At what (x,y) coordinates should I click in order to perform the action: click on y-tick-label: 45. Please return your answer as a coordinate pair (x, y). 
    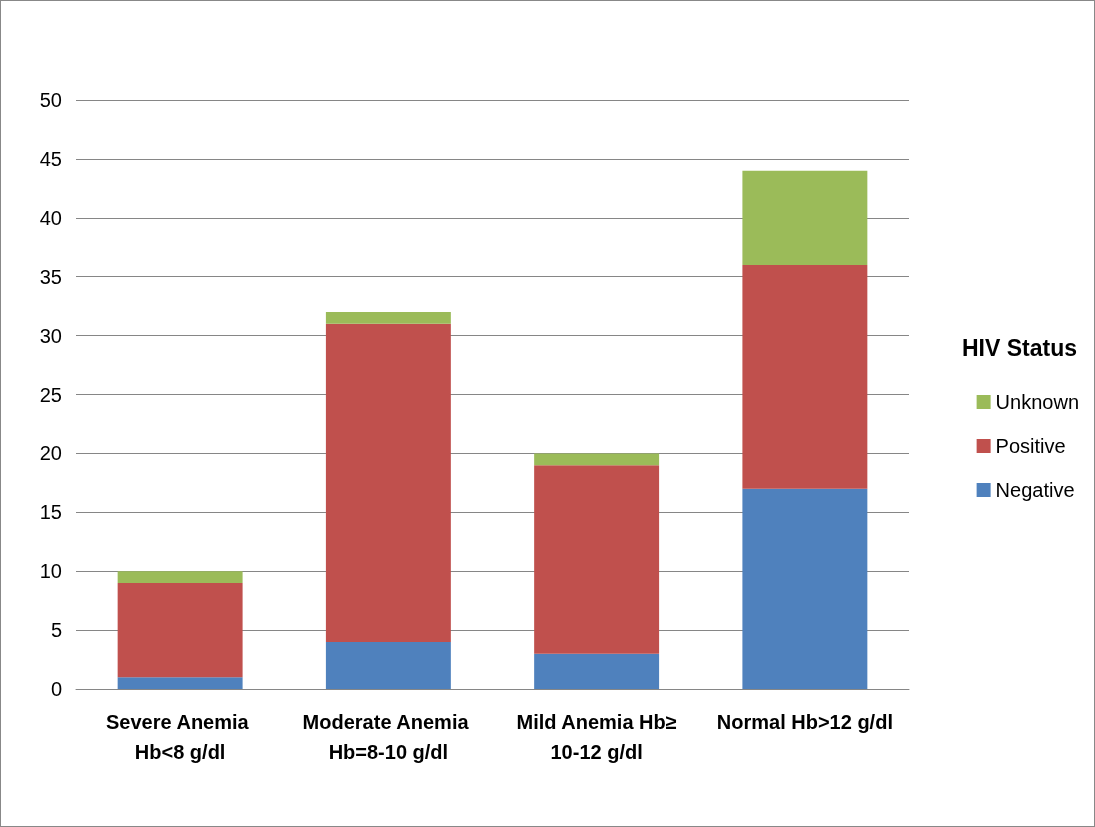
    Looking at the image, I should click on (50, 158).